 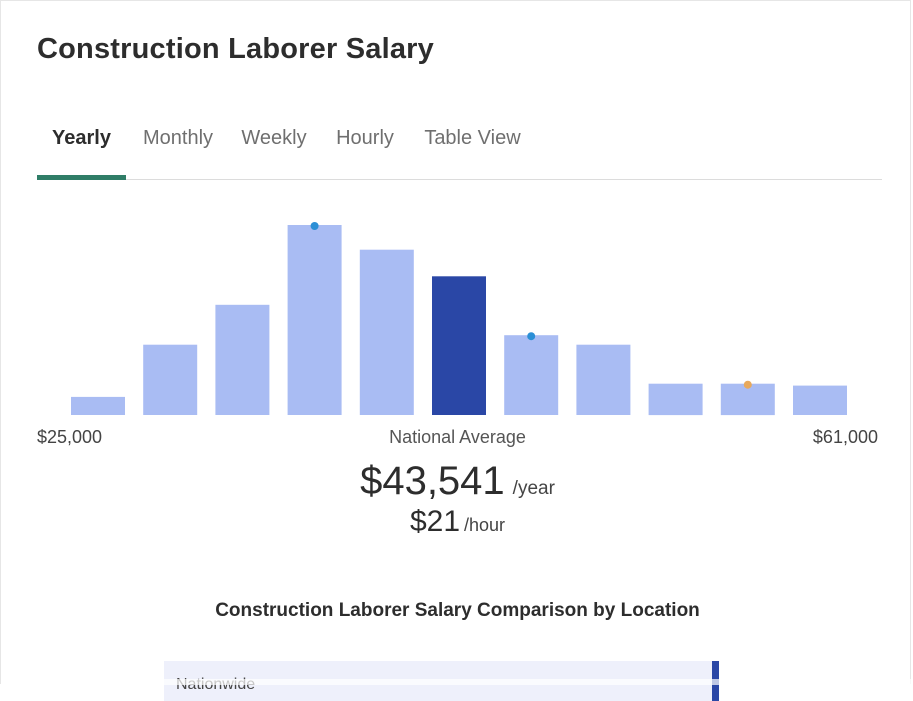 What do you see at coordinates (845, 437) in the screenshot?
I see `x-axis-max-label: $61,000` at bounding box center [845, 437].